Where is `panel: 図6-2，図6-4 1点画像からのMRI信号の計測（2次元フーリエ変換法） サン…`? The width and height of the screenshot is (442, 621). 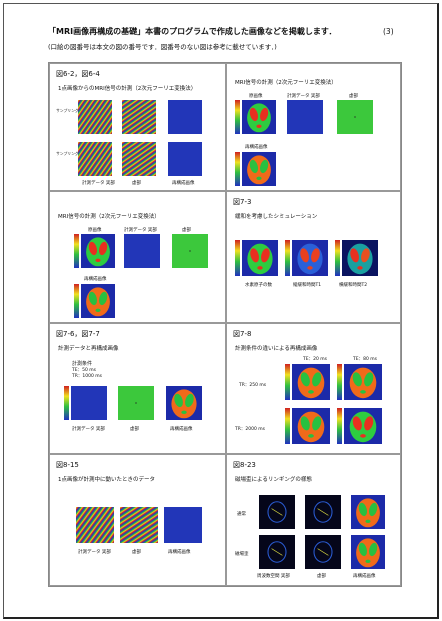
panel: 図6-2，図6-4 1点画像からのMRI信号の計測（2次元フーリエ変換法） サン… is located at coordinates (137, 127).